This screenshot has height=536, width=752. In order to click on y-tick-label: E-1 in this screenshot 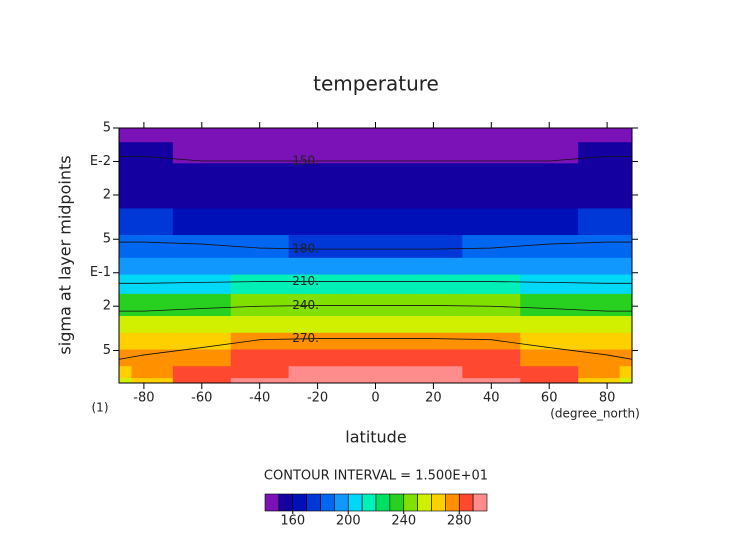, I will do `click(100, 272)`.